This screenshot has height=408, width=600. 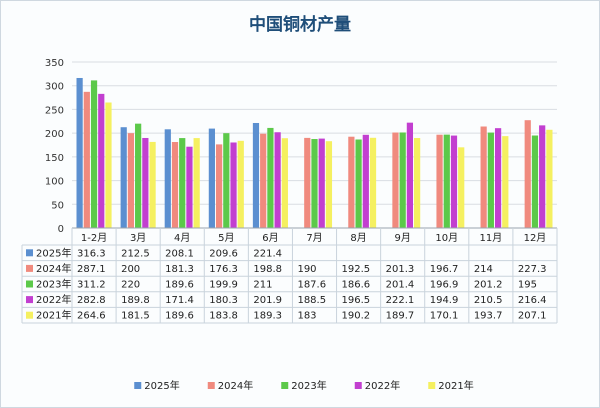 What do you see at coordinates (444, 269) in the screenshot?
I see `table-cell: 196.7` at bounding box center [444, 269].